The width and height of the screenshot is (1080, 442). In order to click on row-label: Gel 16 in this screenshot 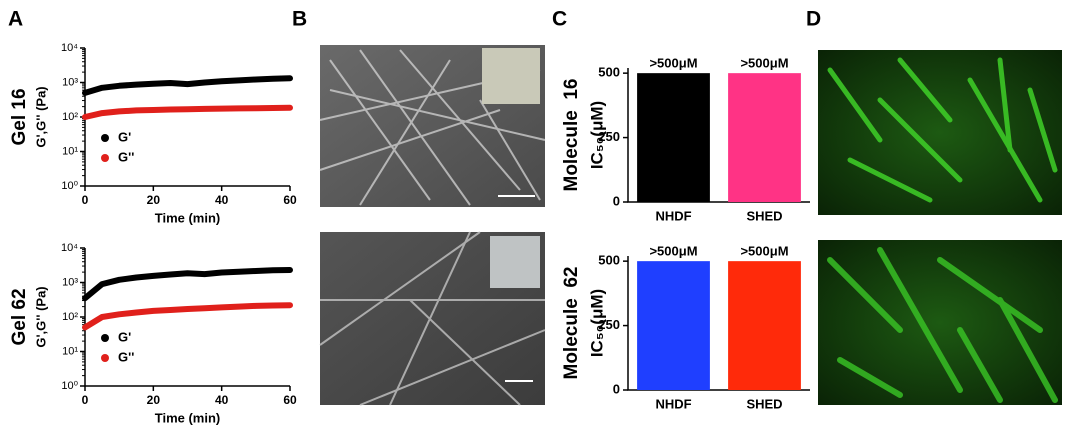, I will do `click(19, 116)`.